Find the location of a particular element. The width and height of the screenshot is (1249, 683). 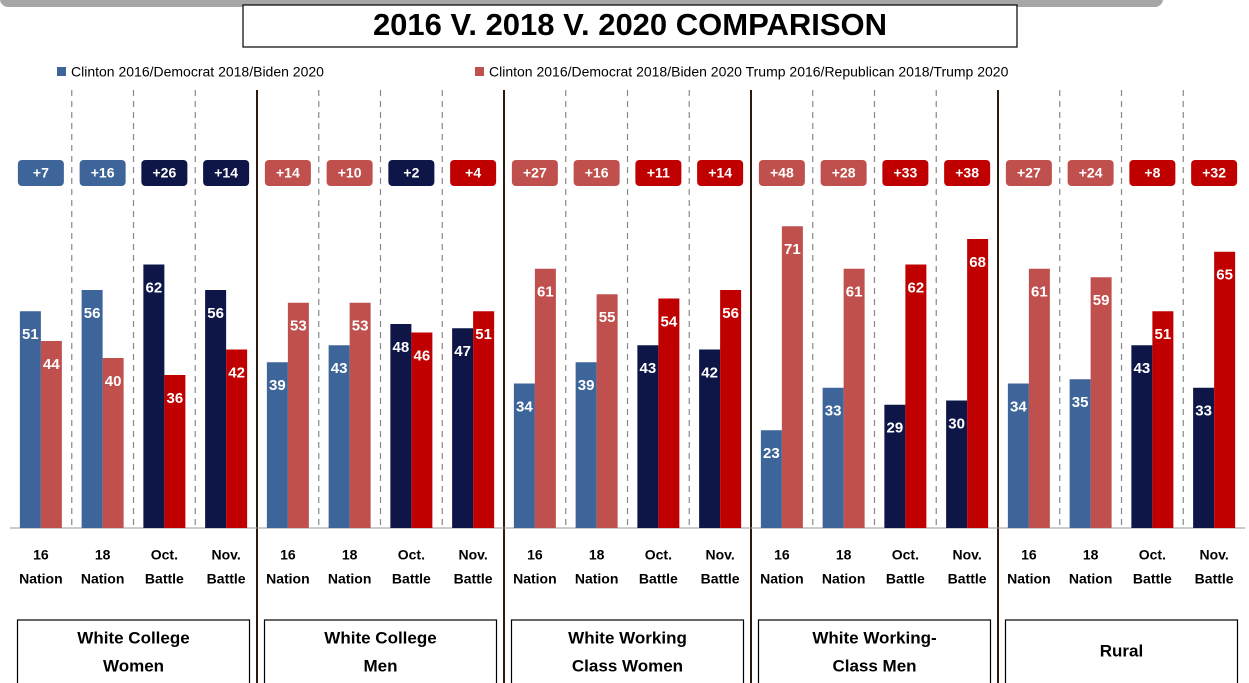

value-label: 53 is located at coordinates (360, 326).